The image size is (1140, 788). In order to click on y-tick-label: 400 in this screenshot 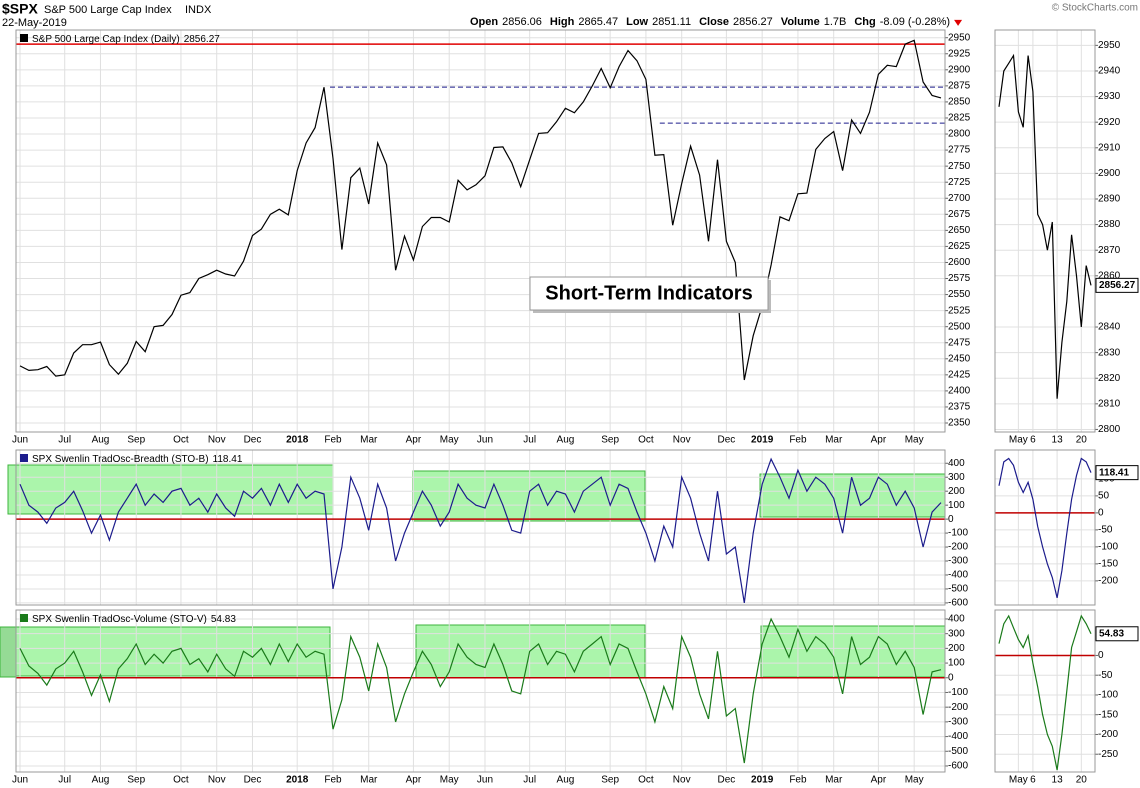, I will do `click(956, 463)`.